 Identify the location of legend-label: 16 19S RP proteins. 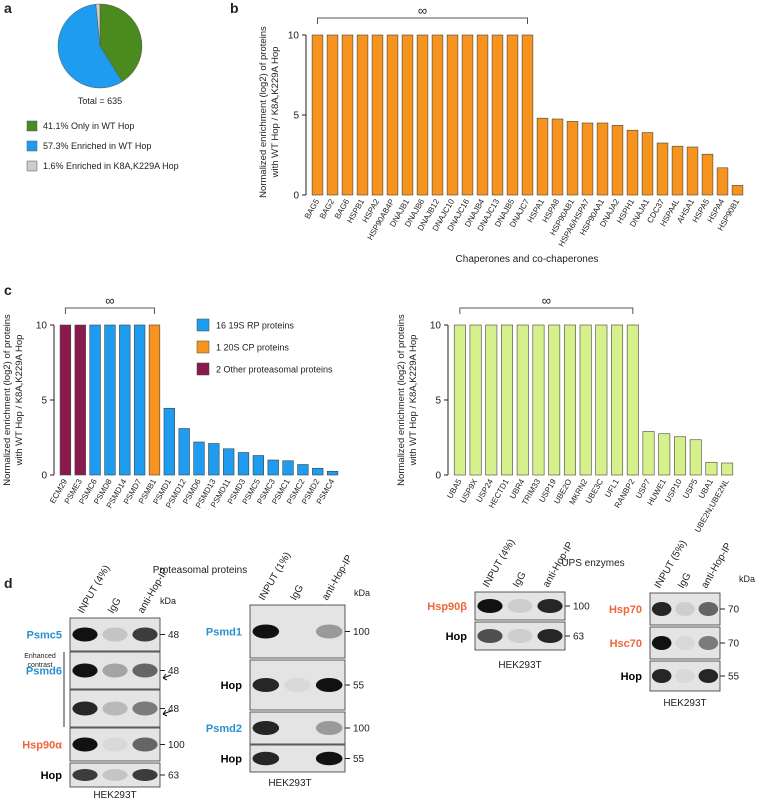
(255, 326).